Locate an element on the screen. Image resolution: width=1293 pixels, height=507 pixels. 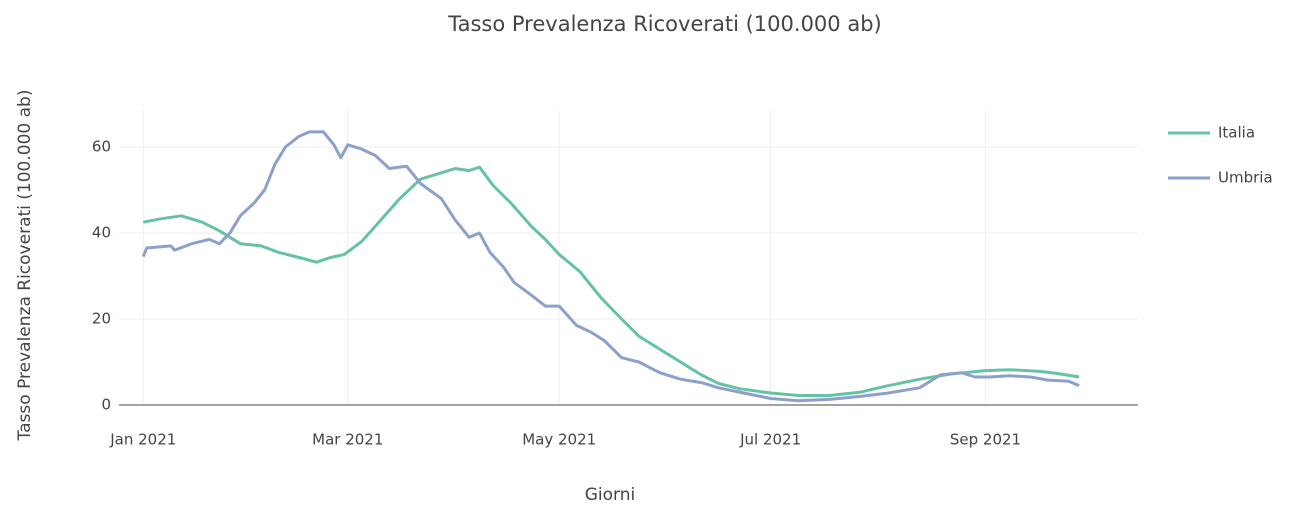
y-tick-label: 40 is located at coordinates (101, 232).